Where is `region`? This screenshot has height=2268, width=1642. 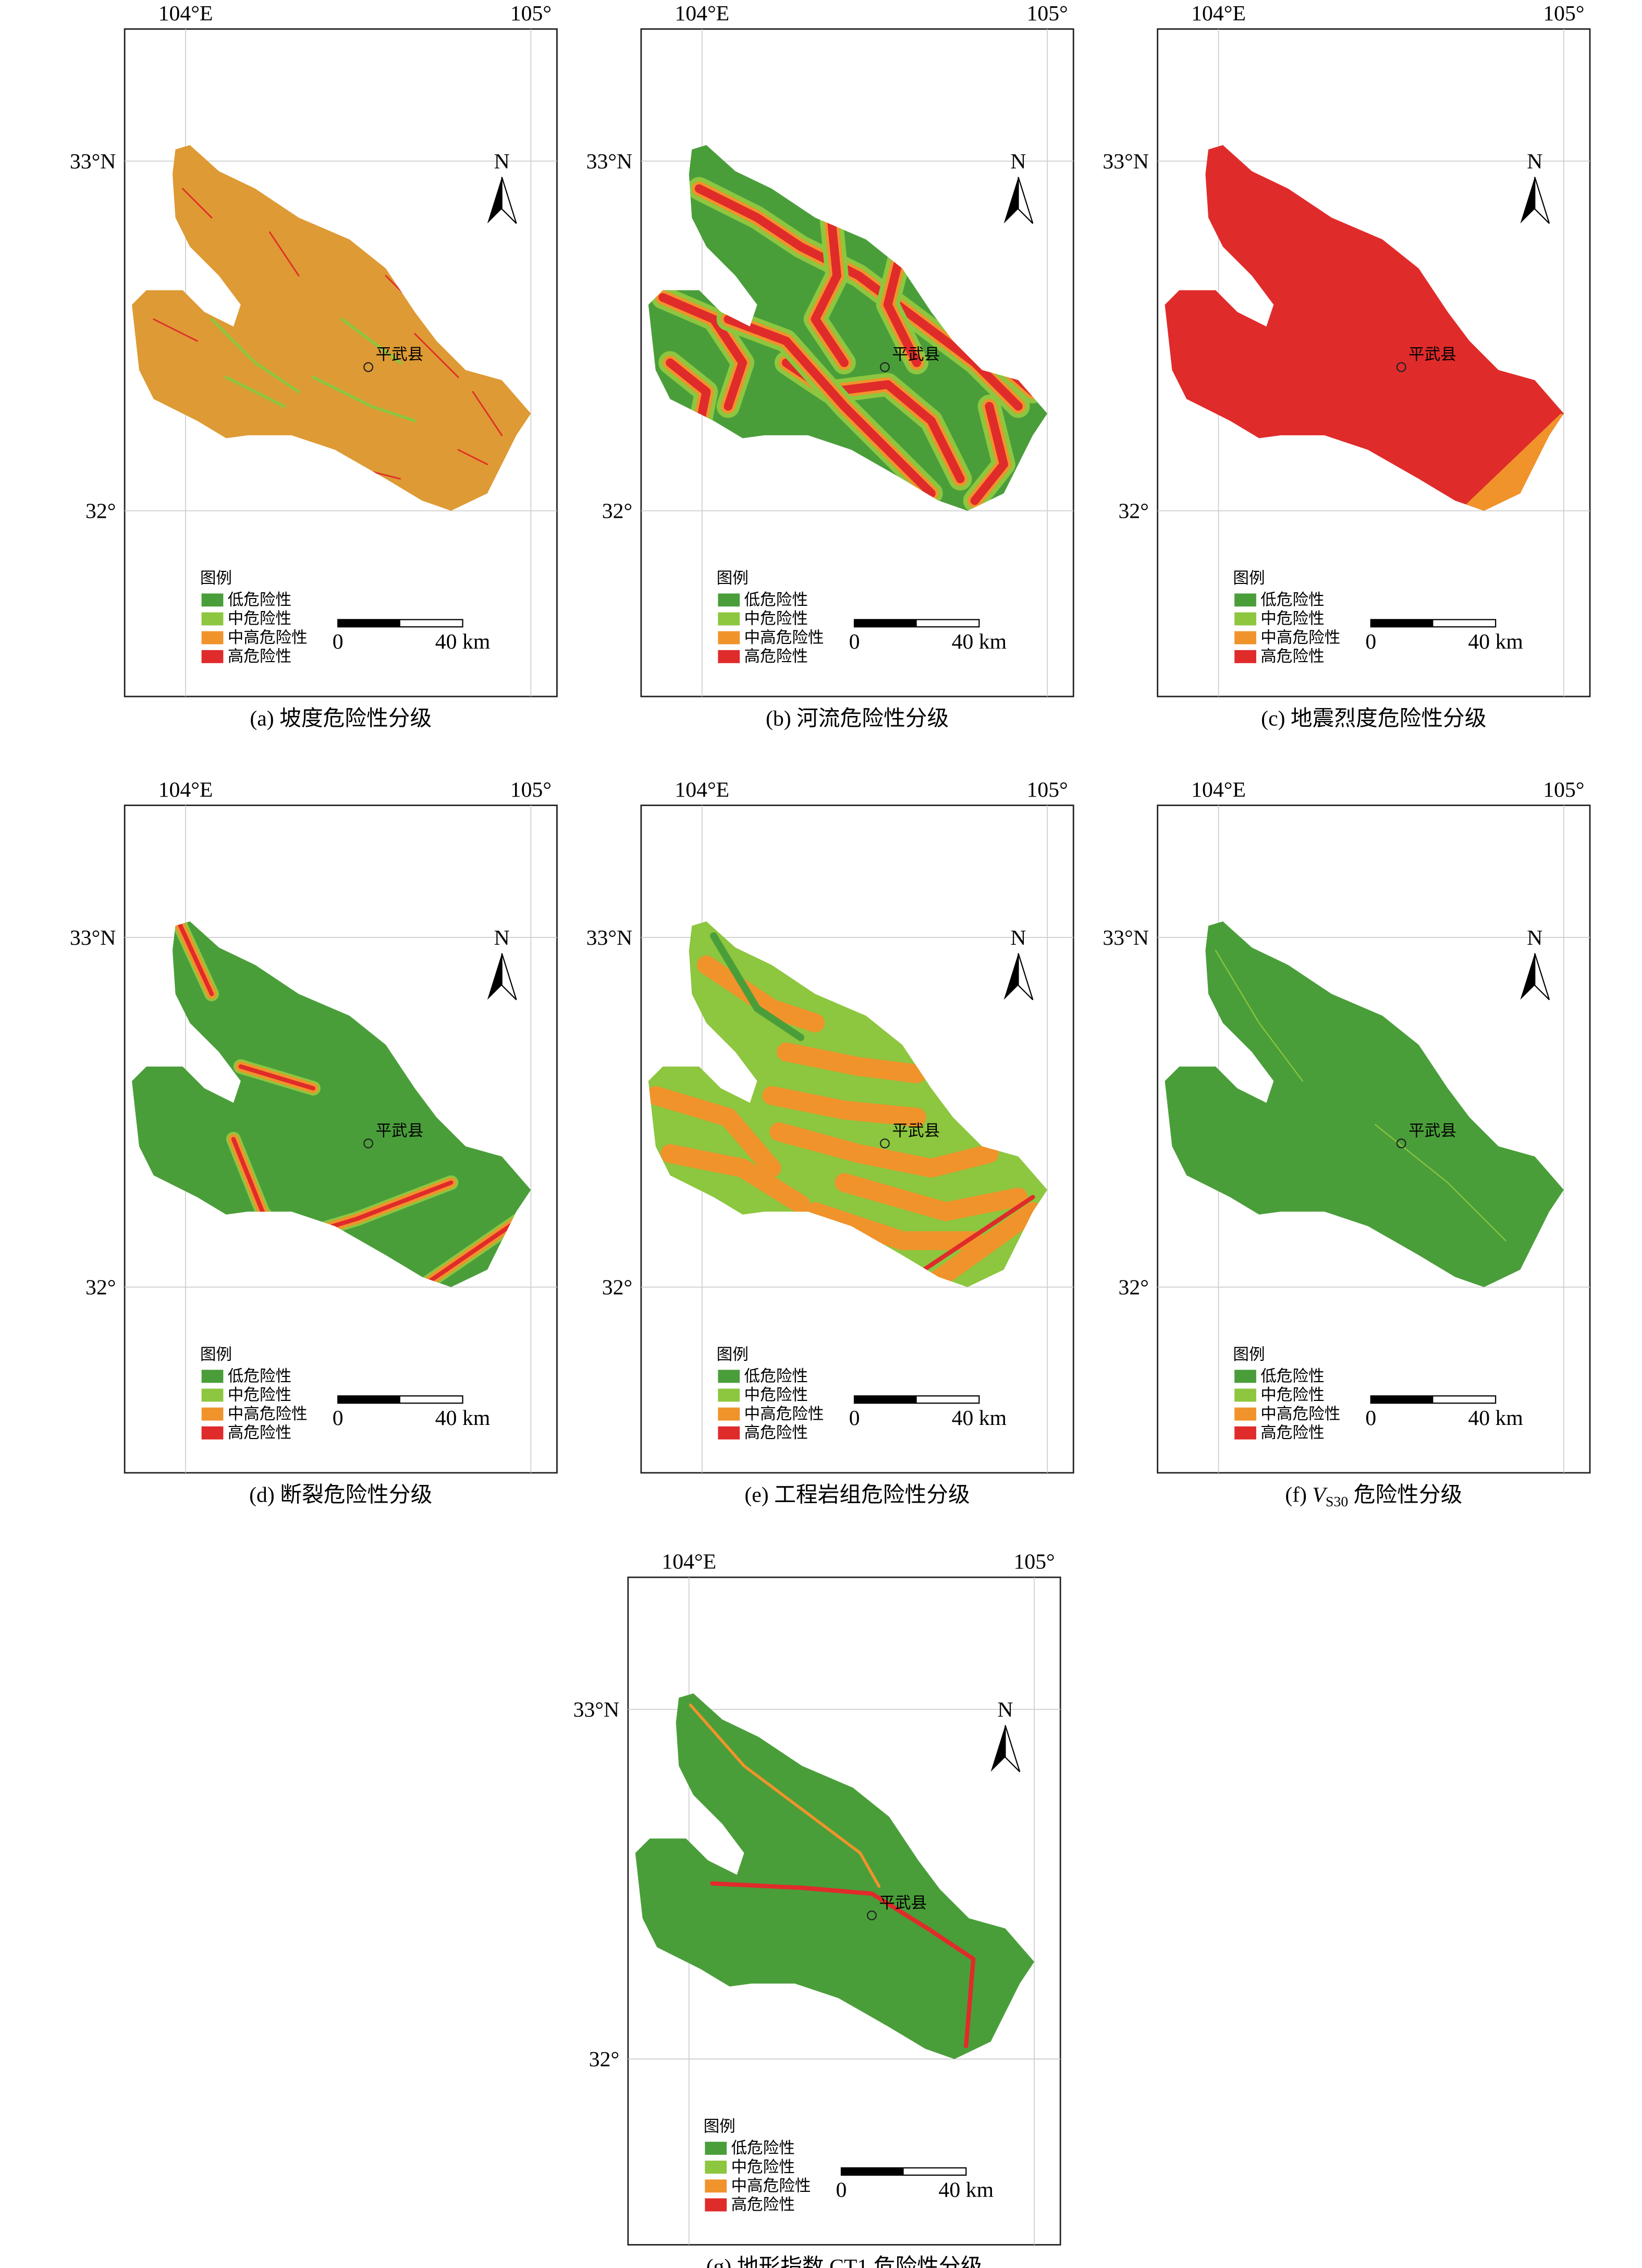
region is located at coordinates (848, 328).